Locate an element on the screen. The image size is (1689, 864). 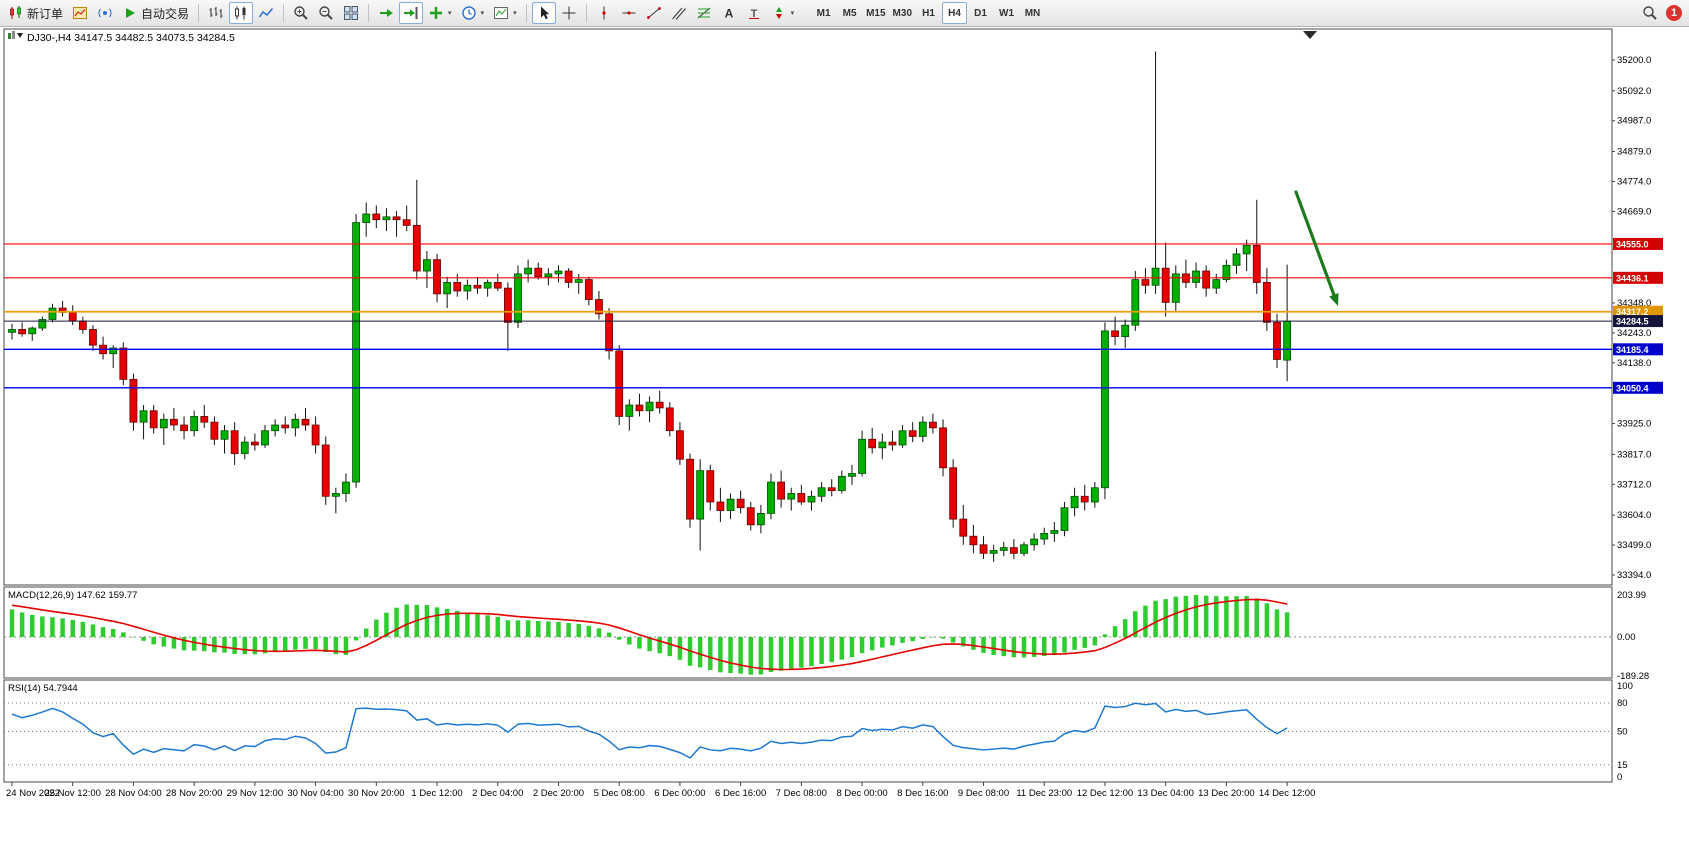
timeframe-h4-button: H4 is located at coordinates (954, 13).